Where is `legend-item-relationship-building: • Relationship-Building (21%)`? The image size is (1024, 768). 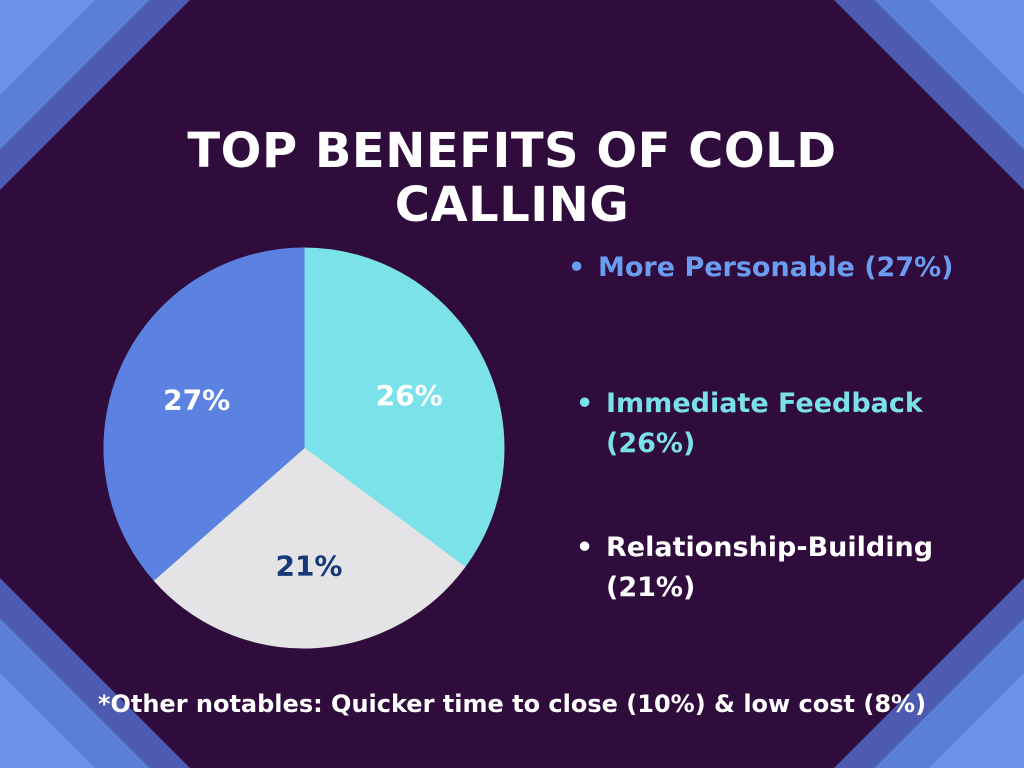 legend-item-relationship-building: • Relationship-Building (21%) is located at coordinates (781, 568).